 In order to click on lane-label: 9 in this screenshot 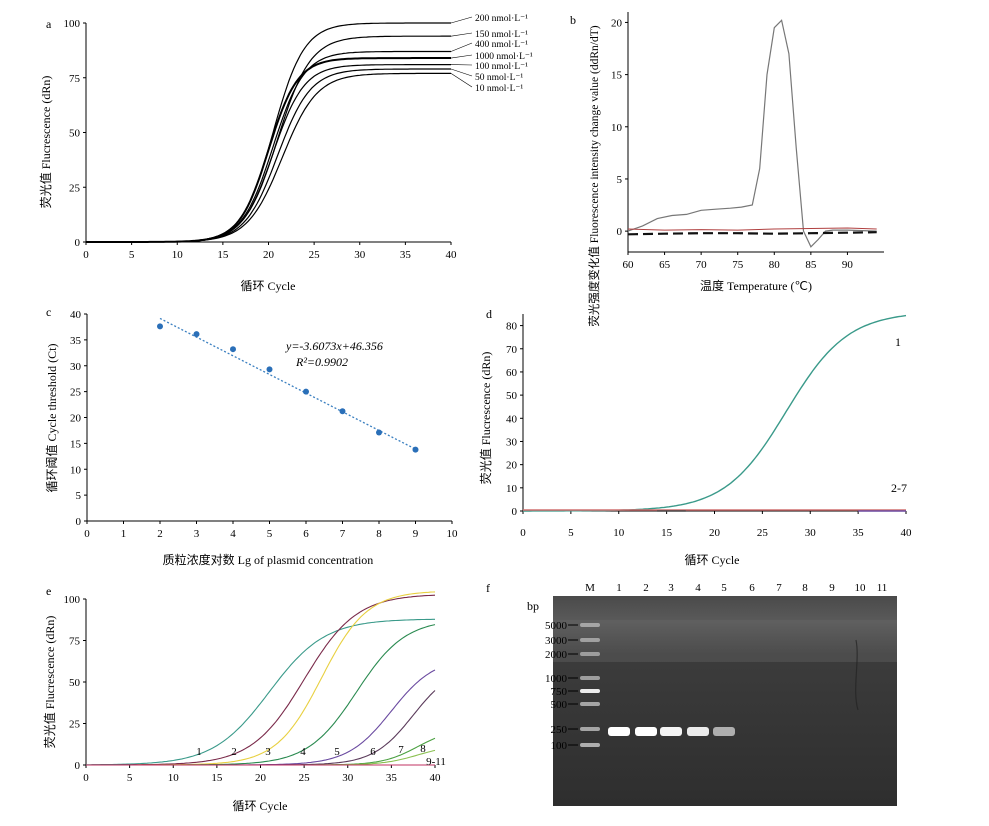, I will do `click(832, 588)`.